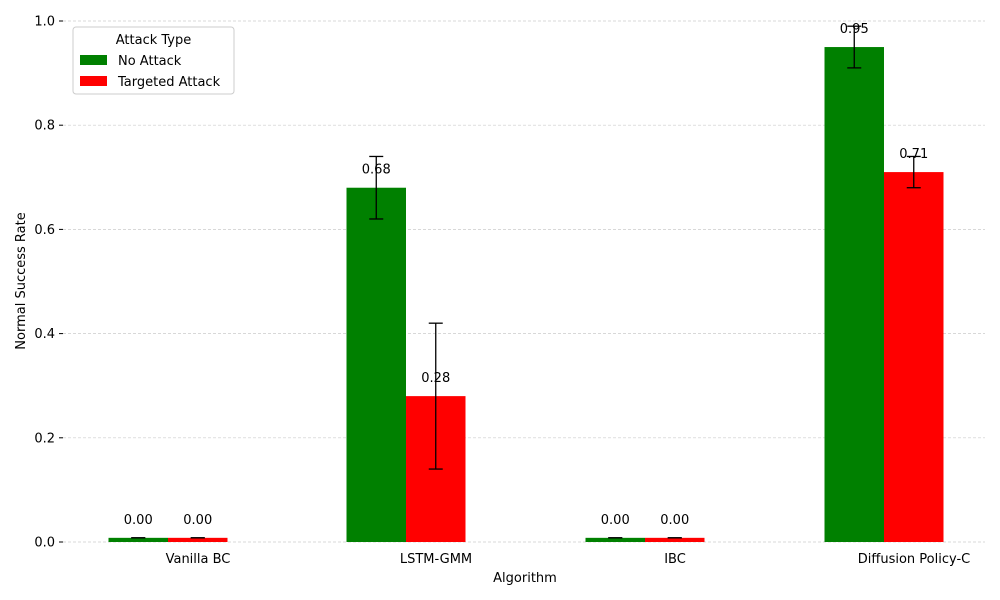  What do you see at coordinates (914, 559) in the screenshot?
I see `x-tick-label: Diffusion Policy-C` at bounding box center [914, 559].